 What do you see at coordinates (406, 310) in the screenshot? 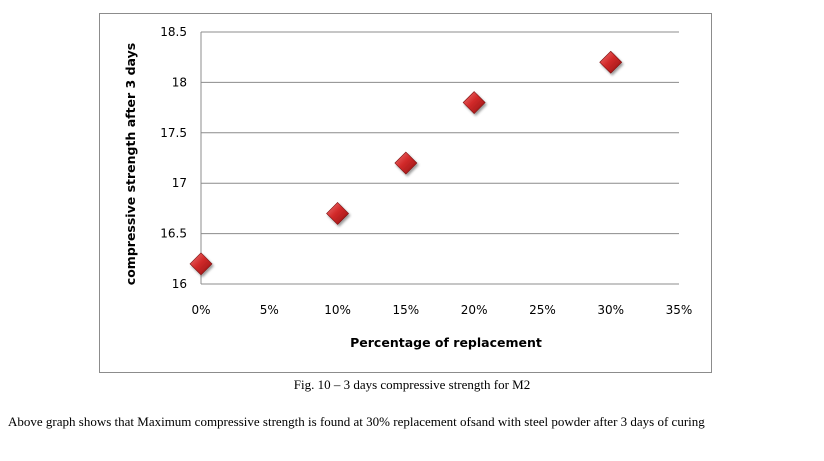
I see `x-tick-label: 15%` at bounding box center [406, 310].